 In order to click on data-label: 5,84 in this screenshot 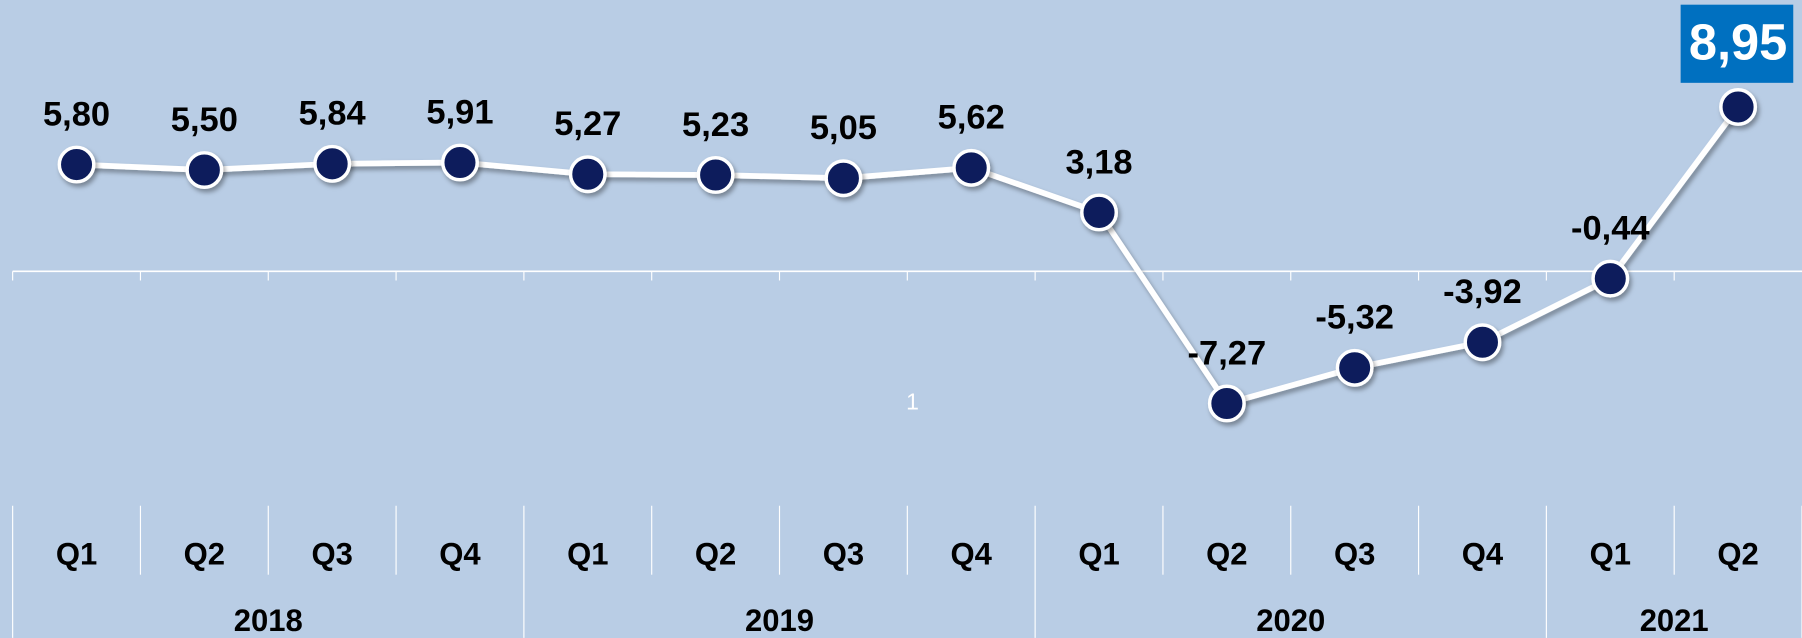, I will do `click(332, 114)`.